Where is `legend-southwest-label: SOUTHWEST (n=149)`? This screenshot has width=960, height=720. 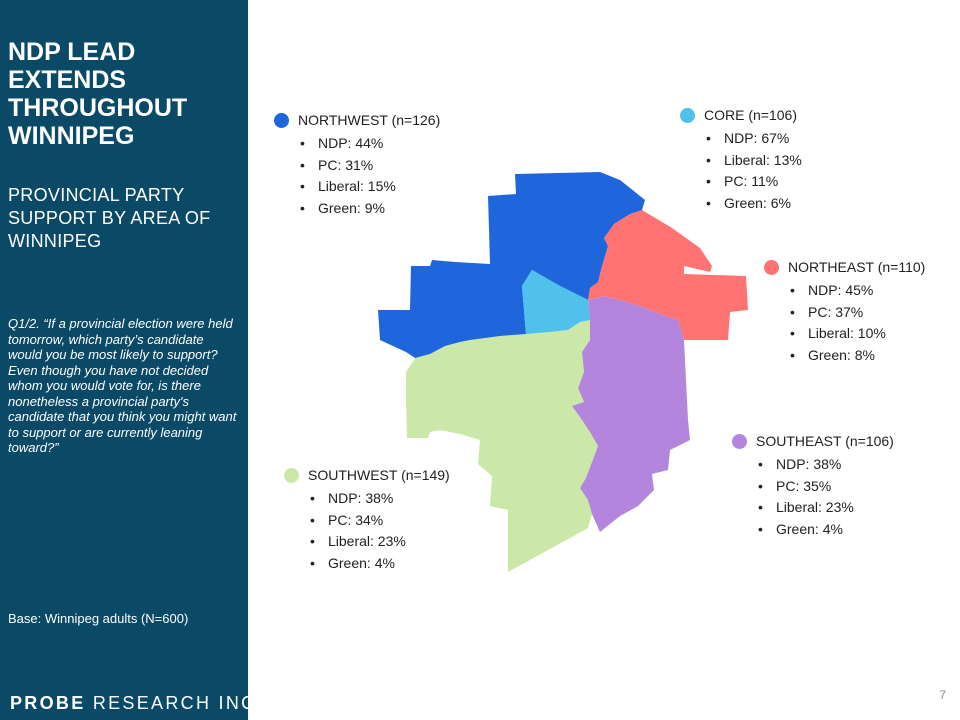 legend-southwest-label: SOUTHWEST (n=149) is located at coordinates (379, 475).